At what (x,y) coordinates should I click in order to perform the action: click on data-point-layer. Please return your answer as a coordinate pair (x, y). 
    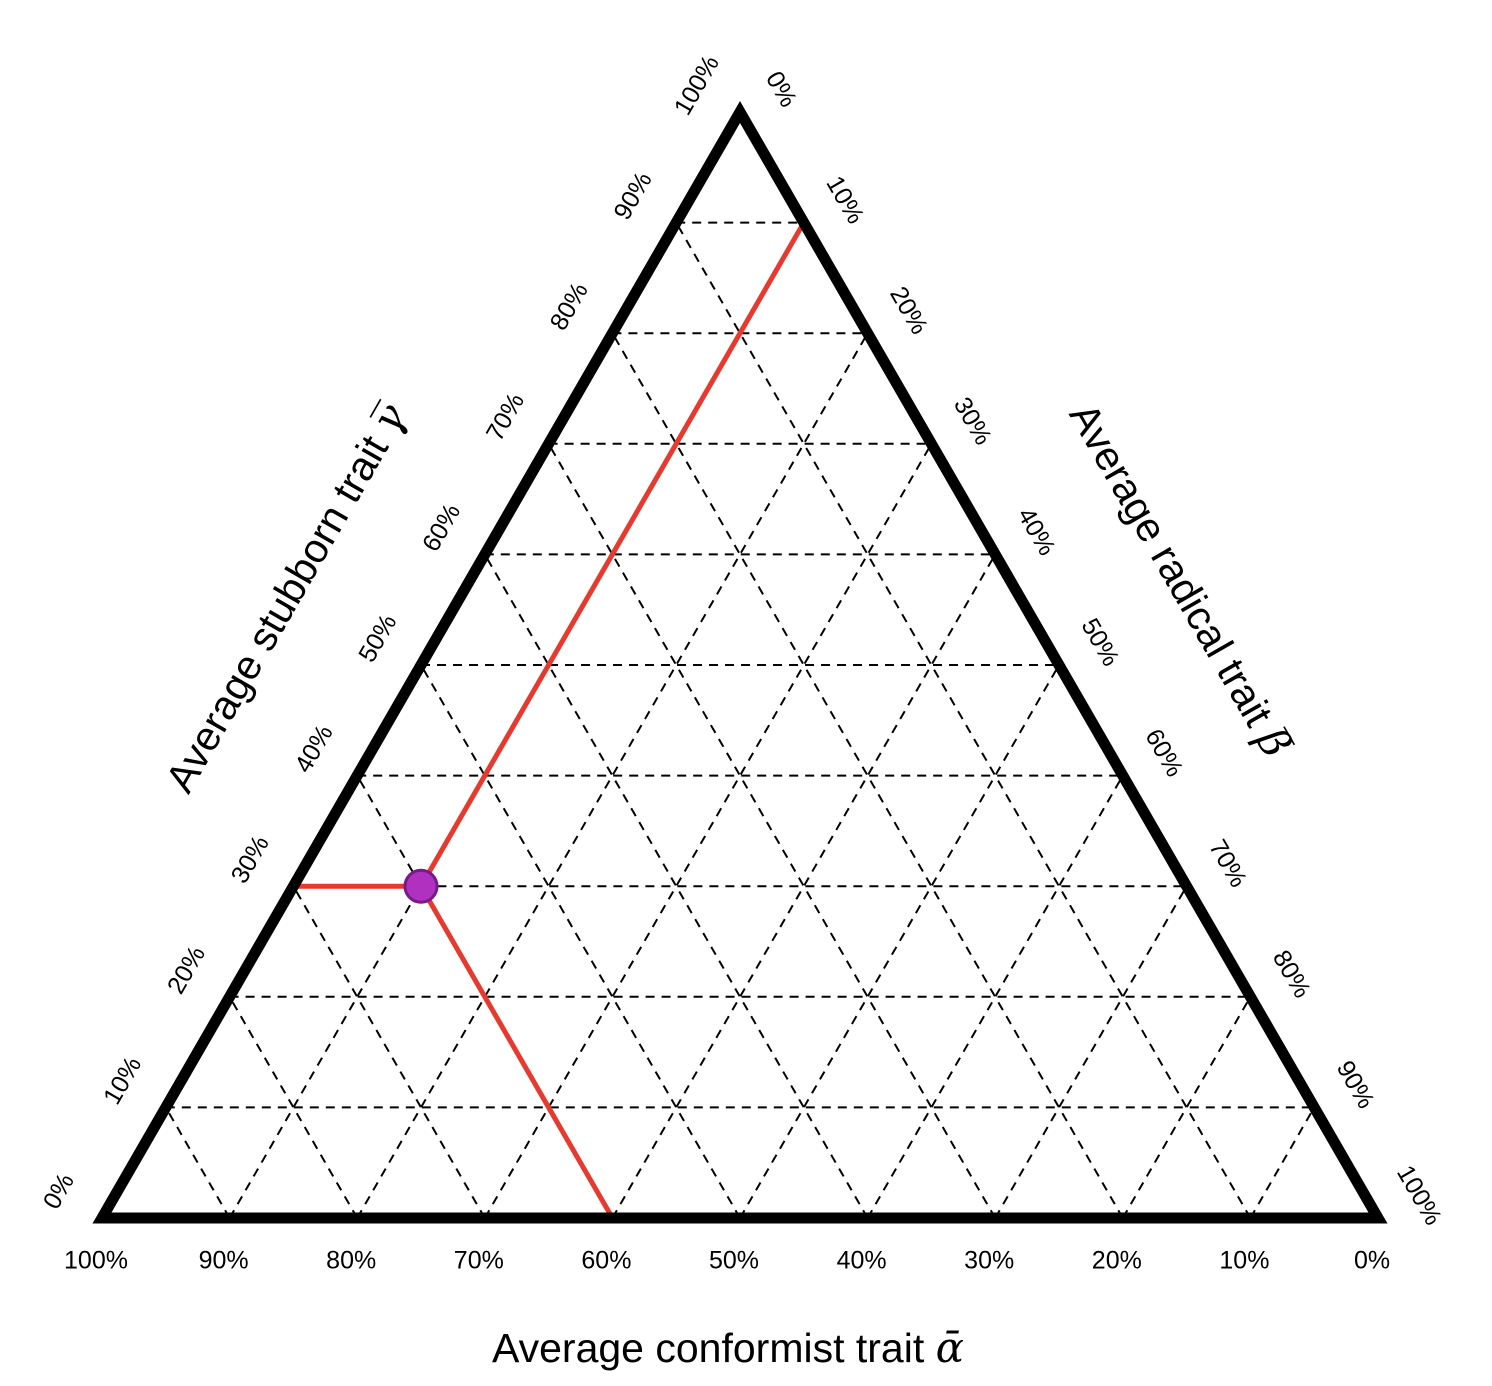
    Looking at the image, I should click on (421, 886).